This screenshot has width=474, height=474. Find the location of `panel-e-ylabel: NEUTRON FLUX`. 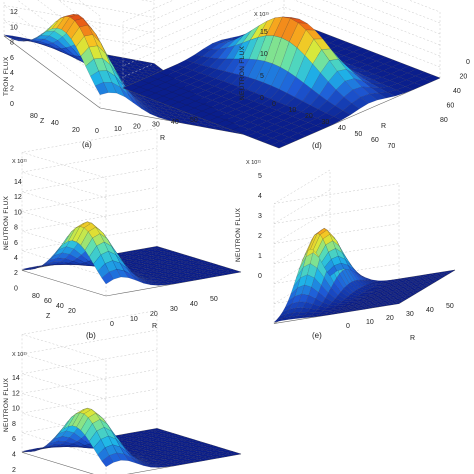

panel-e-ylabel: NEUTRON FLUX is located at coordinates (238, 234).